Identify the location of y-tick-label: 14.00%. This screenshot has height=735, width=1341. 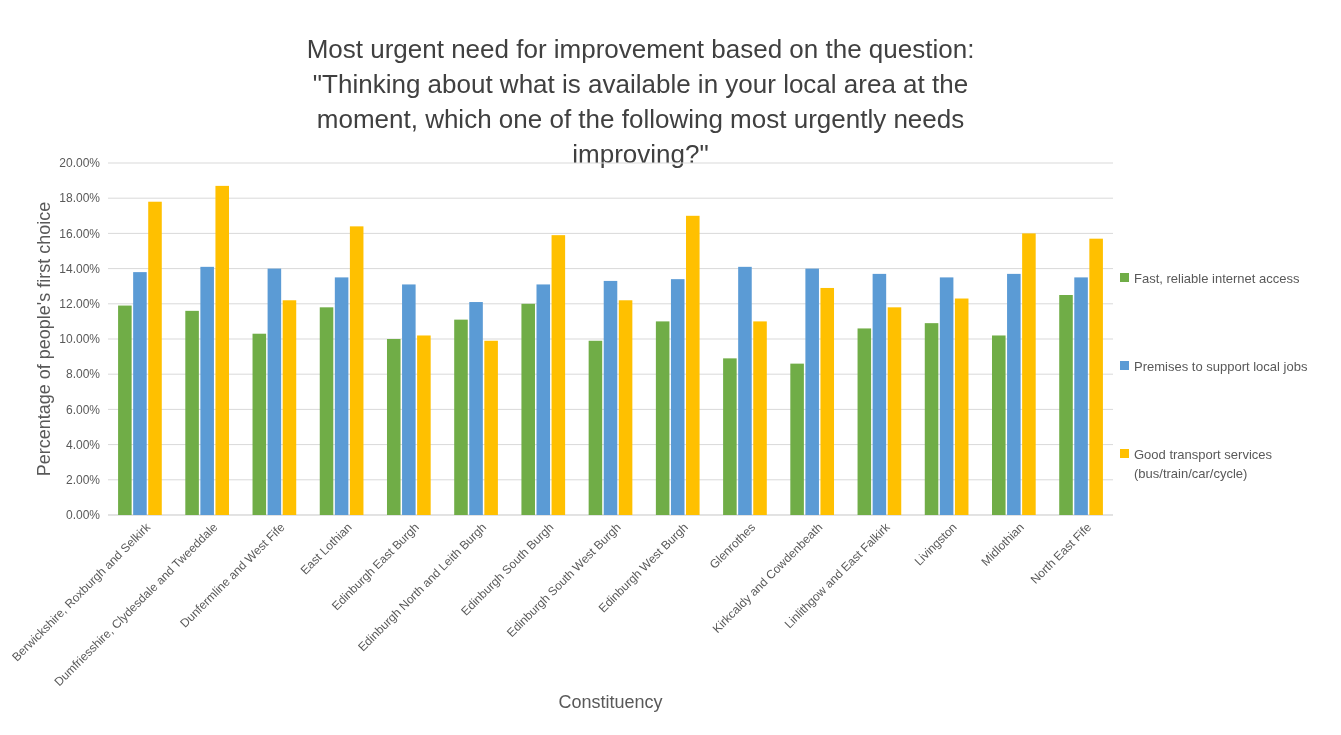
(80, 268).